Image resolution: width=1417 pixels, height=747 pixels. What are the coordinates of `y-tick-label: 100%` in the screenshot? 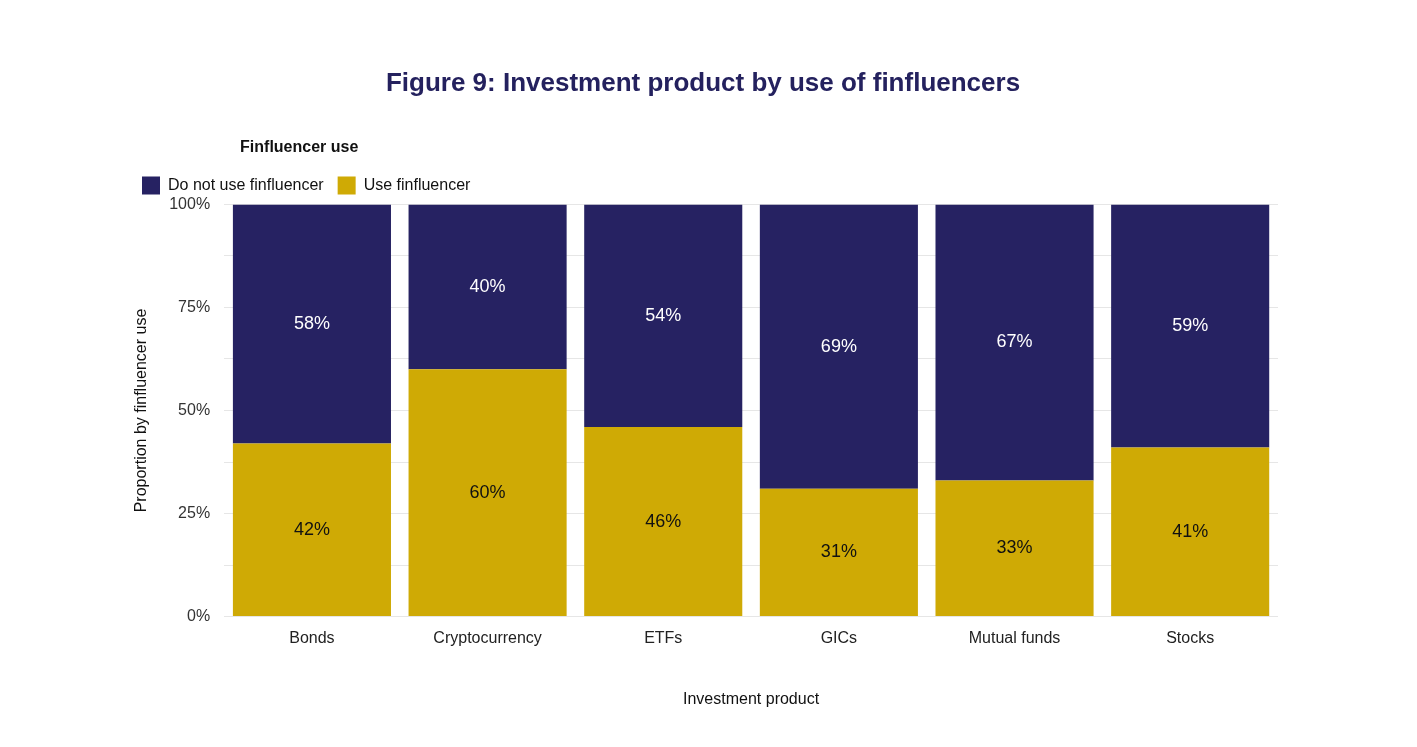 It's located at (190, 203).